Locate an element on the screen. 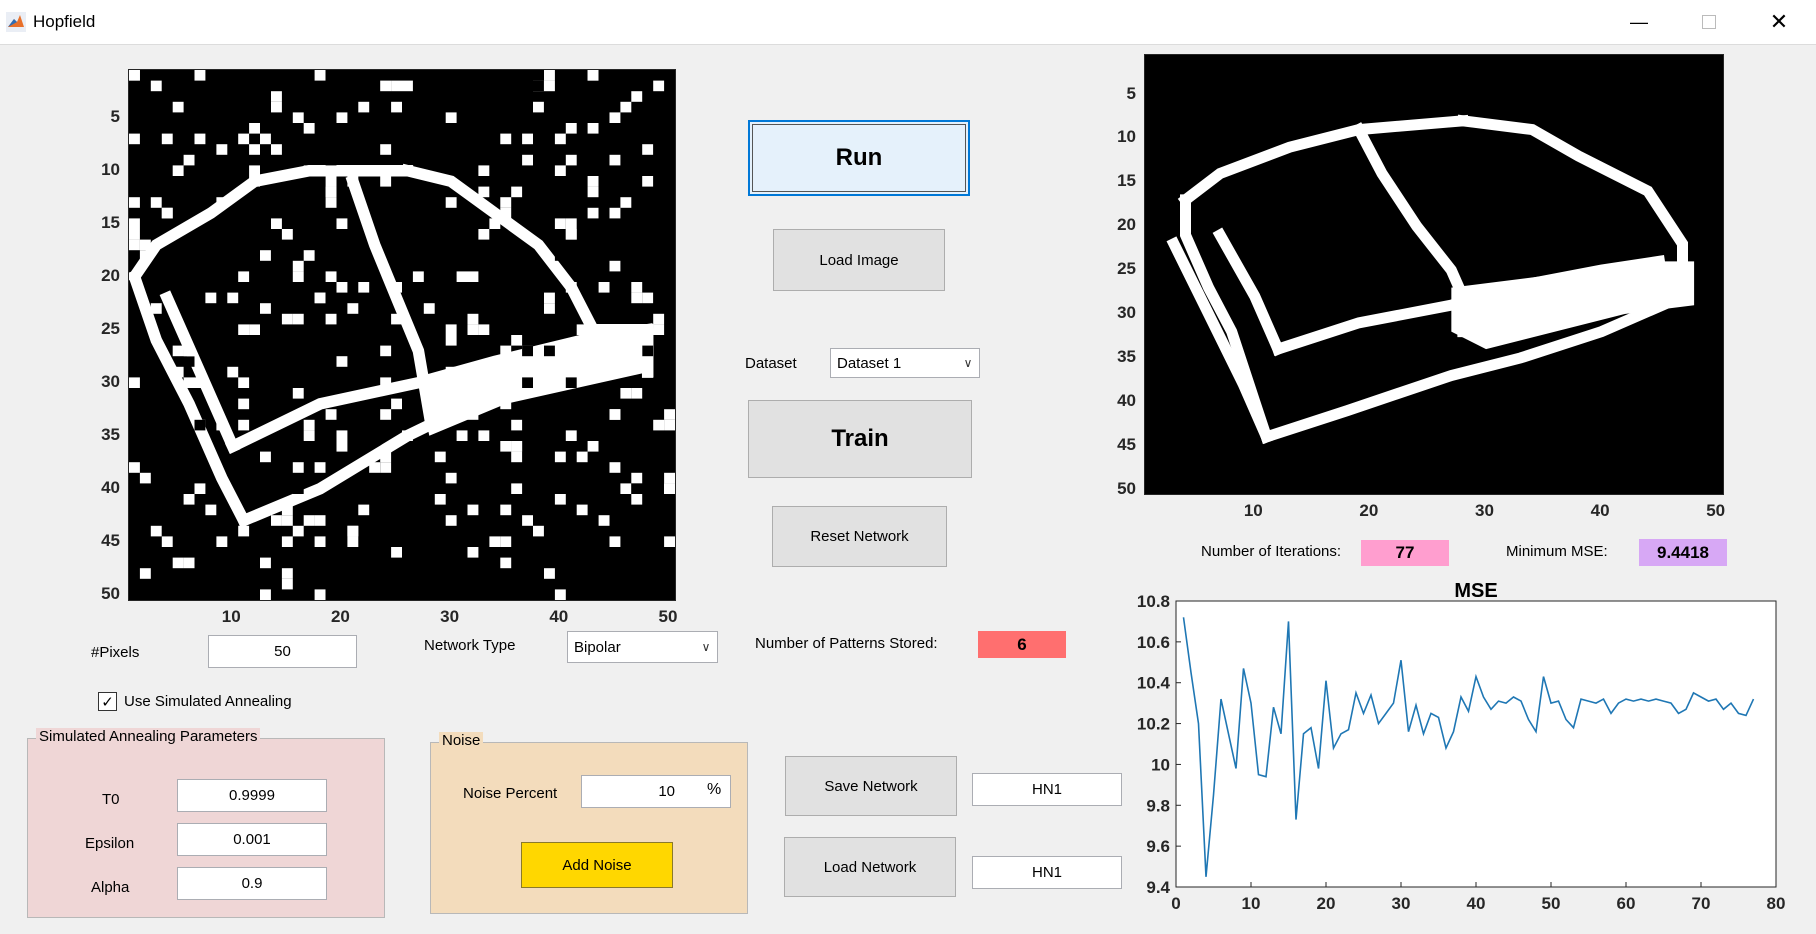  output-y-tick: 45 is located at coordinates (1126, 444).